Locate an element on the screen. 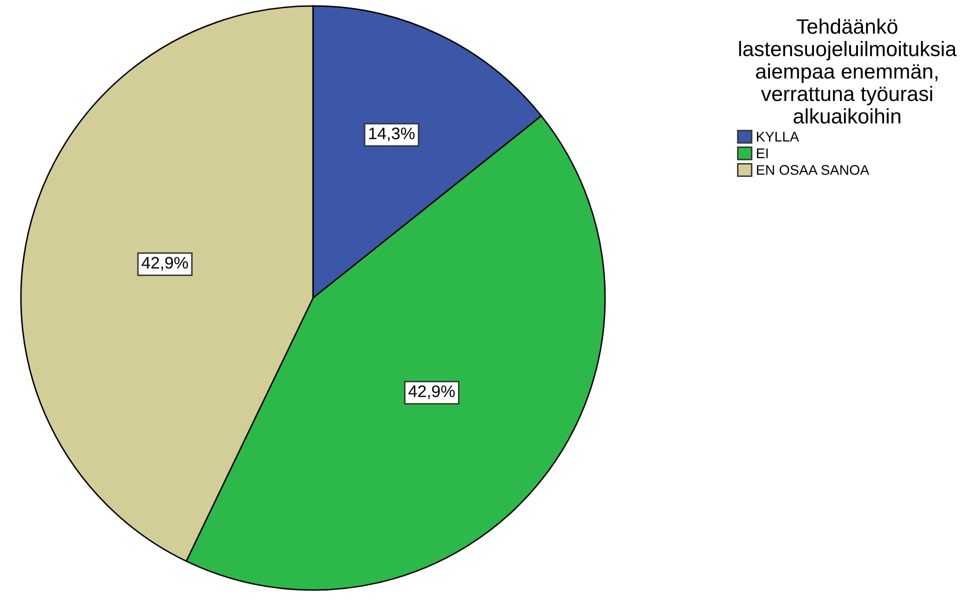 The width and height of the screenshot is (974, 605). data-label: 14,3% is located at coordinates (392, 135).